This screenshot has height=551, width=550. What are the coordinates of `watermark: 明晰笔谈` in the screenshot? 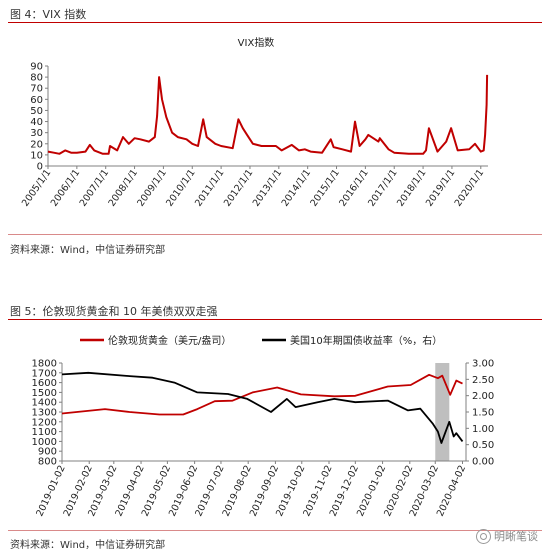 It's located at (507, 536).